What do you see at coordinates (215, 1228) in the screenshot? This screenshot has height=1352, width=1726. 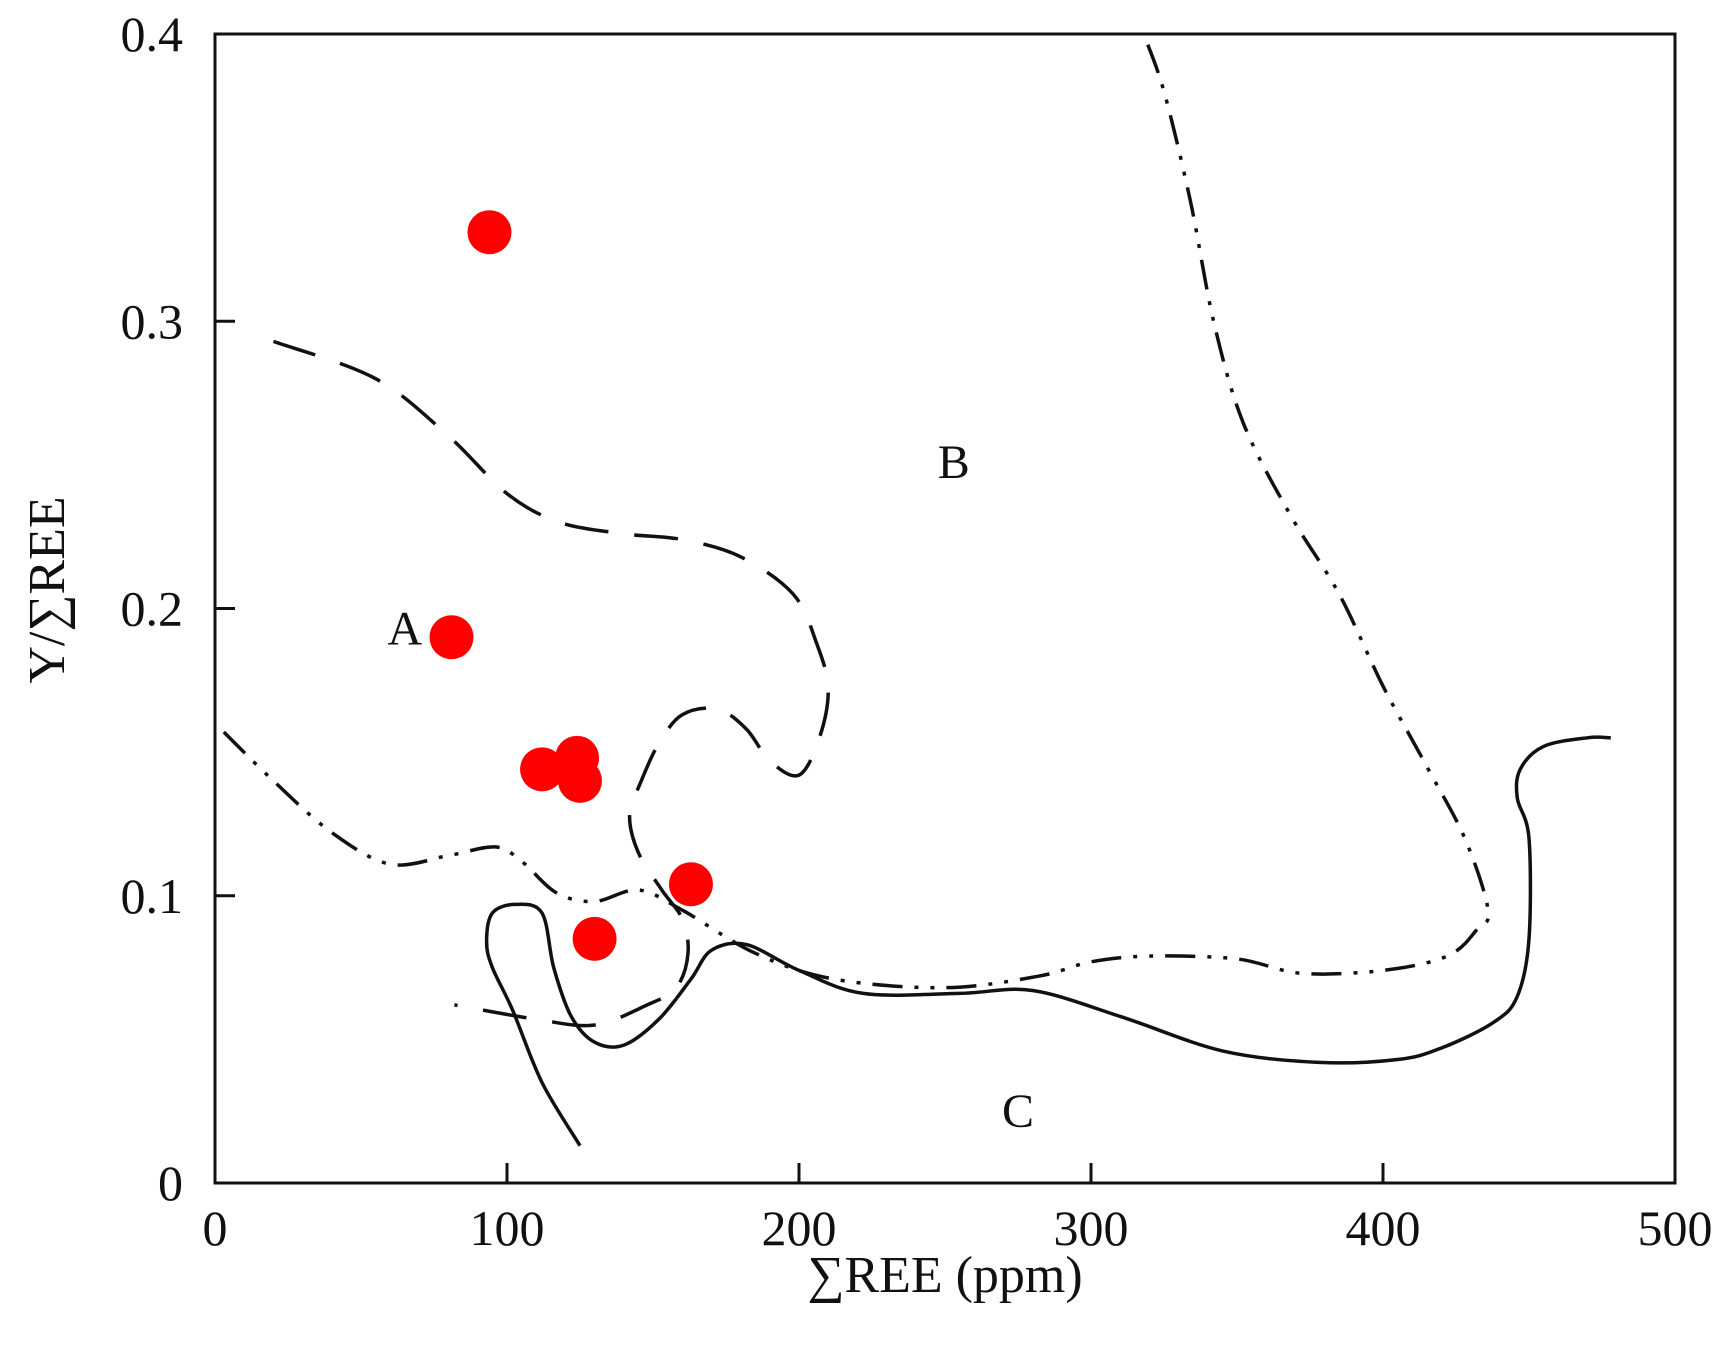 I see `x-tick-label: 0` at bounding box center [215, 1228].